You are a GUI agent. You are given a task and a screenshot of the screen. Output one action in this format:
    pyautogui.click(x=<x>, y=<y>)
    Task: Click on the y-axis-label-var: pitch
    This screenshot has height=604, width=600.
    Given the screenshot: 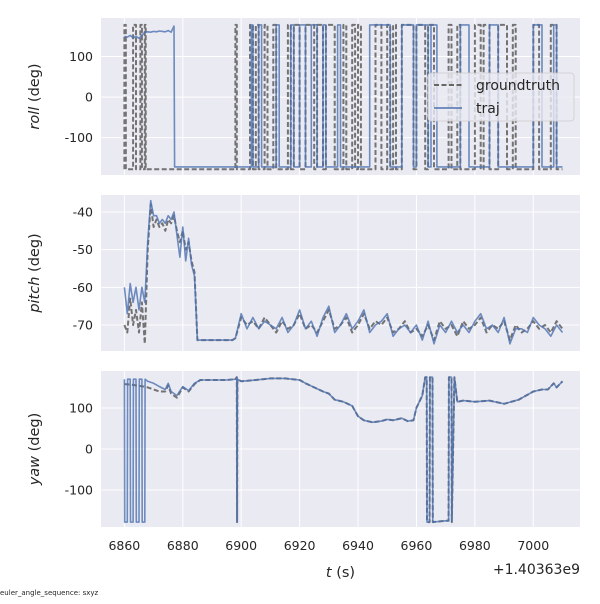 What is the action you would take?
    pyautogui.click(x=35, y=295)
    